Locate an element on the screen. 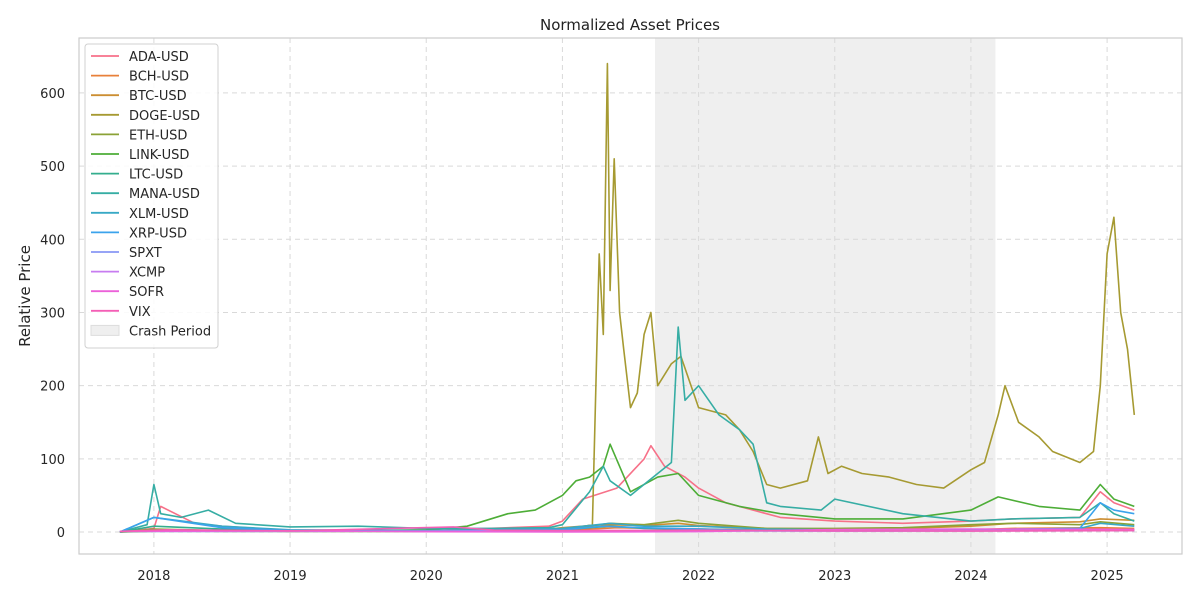  legend-label: BTC-USD is located at coordinates (158, 96).